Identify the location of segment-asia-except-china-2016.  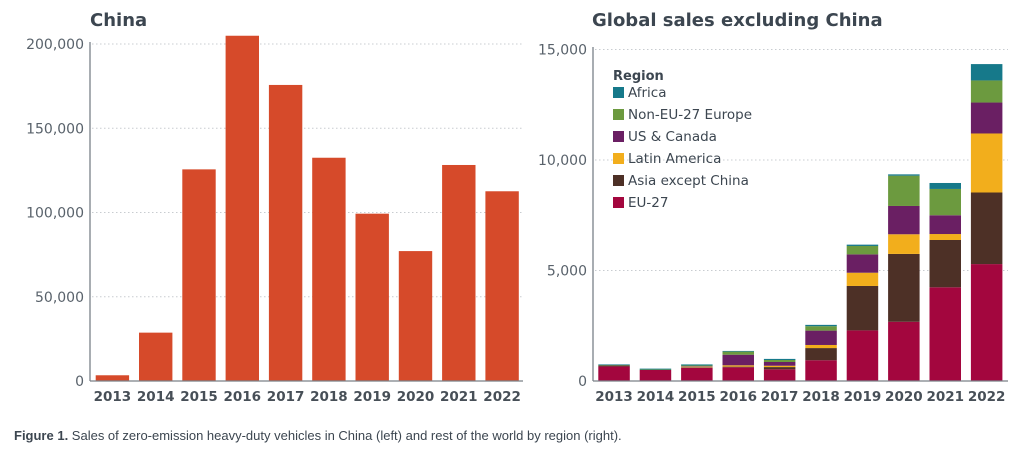
(738, 367).